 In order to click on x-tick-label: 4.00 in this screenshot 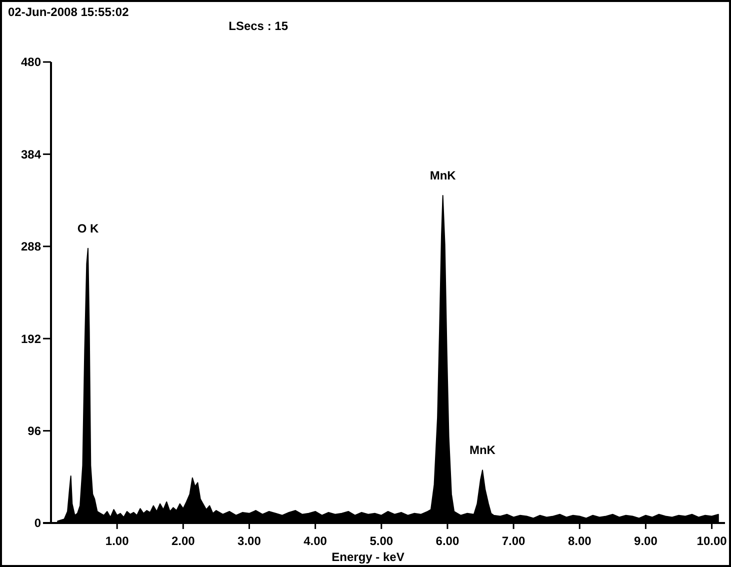, I will do `click(316, 541)`.